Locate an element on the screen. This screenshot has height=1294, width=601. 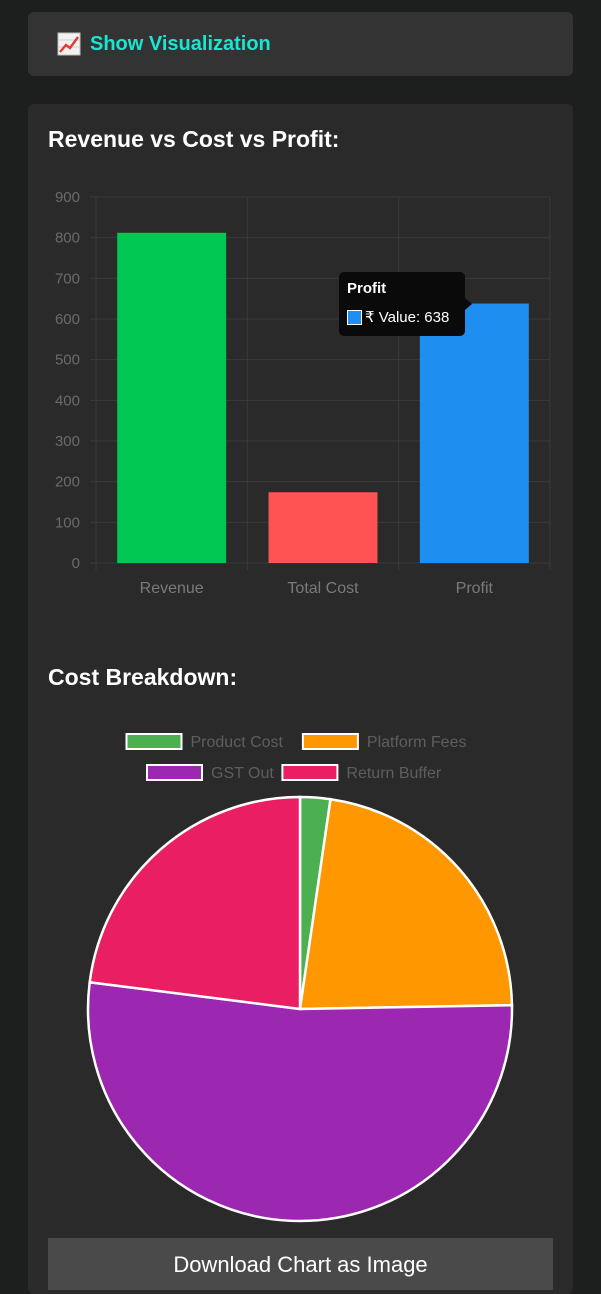
chart-tooltip: Profit ₹ Value: 638 is located at coordinates (405, 304).